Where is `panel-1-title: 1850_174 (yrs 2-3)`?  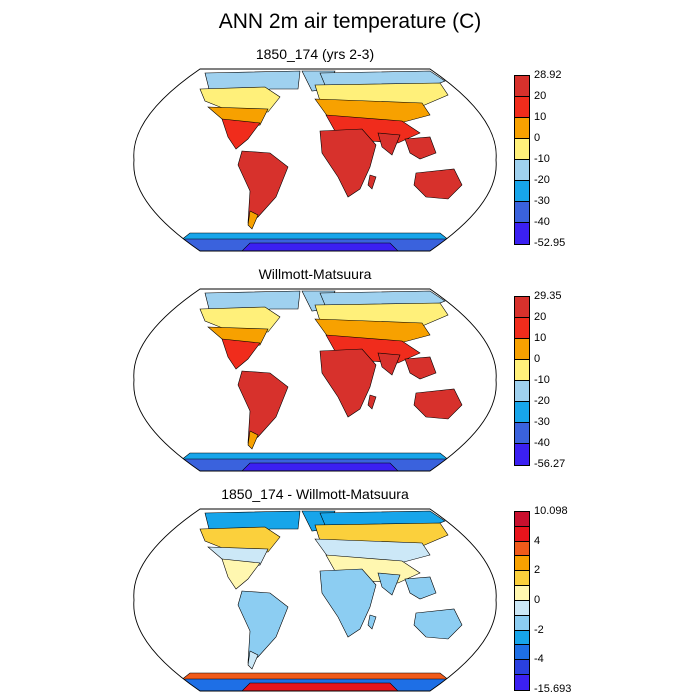
panel-1-title: 1850_174 (yrs 2-3) is located at coordinates (315, 54).